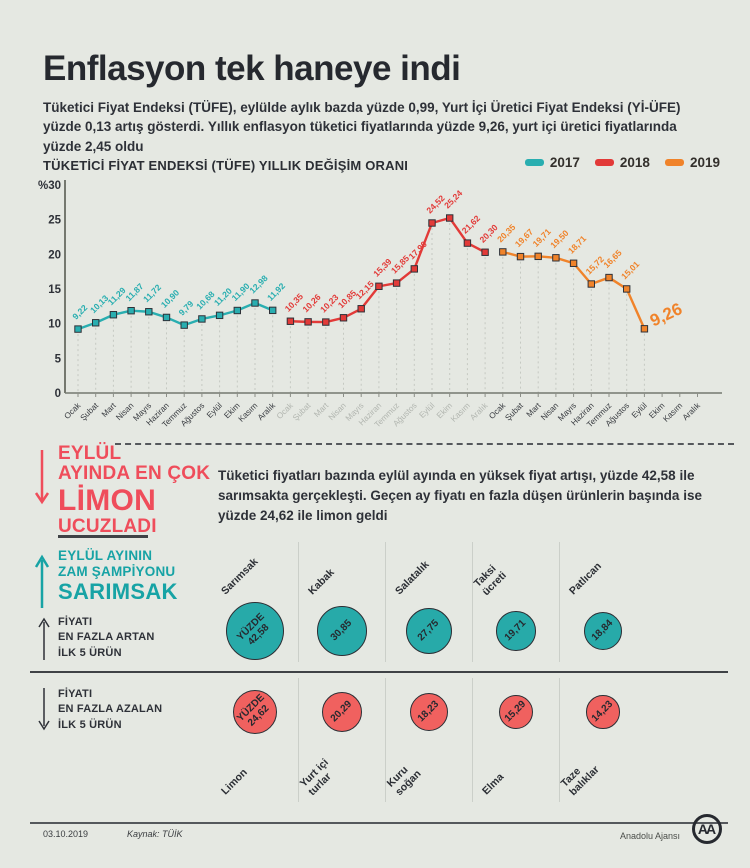  I want to click on footer-divider, so click(379, 823).